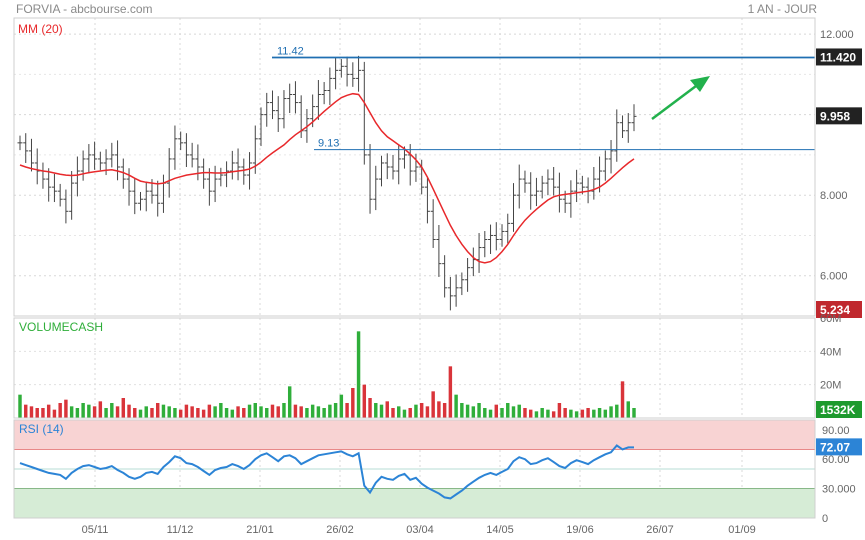  What do you see at coordinates (836, 431) in the screenshot?
I see `rsi-tick-label: 90.00` at bounding box center [836, 431].